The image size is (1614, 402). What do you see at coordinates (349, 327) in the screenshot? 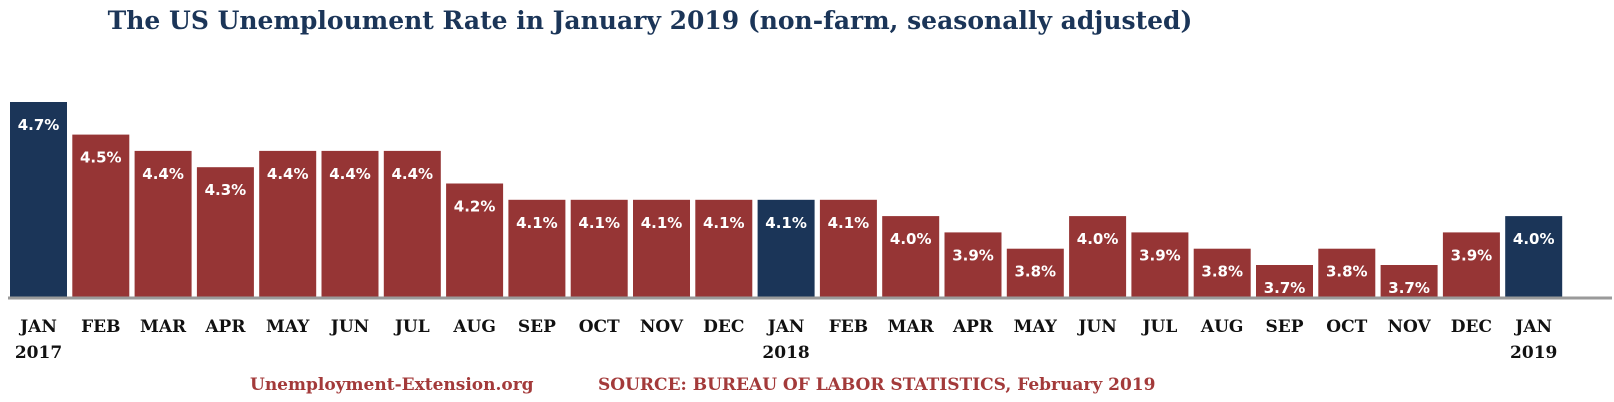
I see `tick-label-6: JUN` at bounding box center [349, 327].